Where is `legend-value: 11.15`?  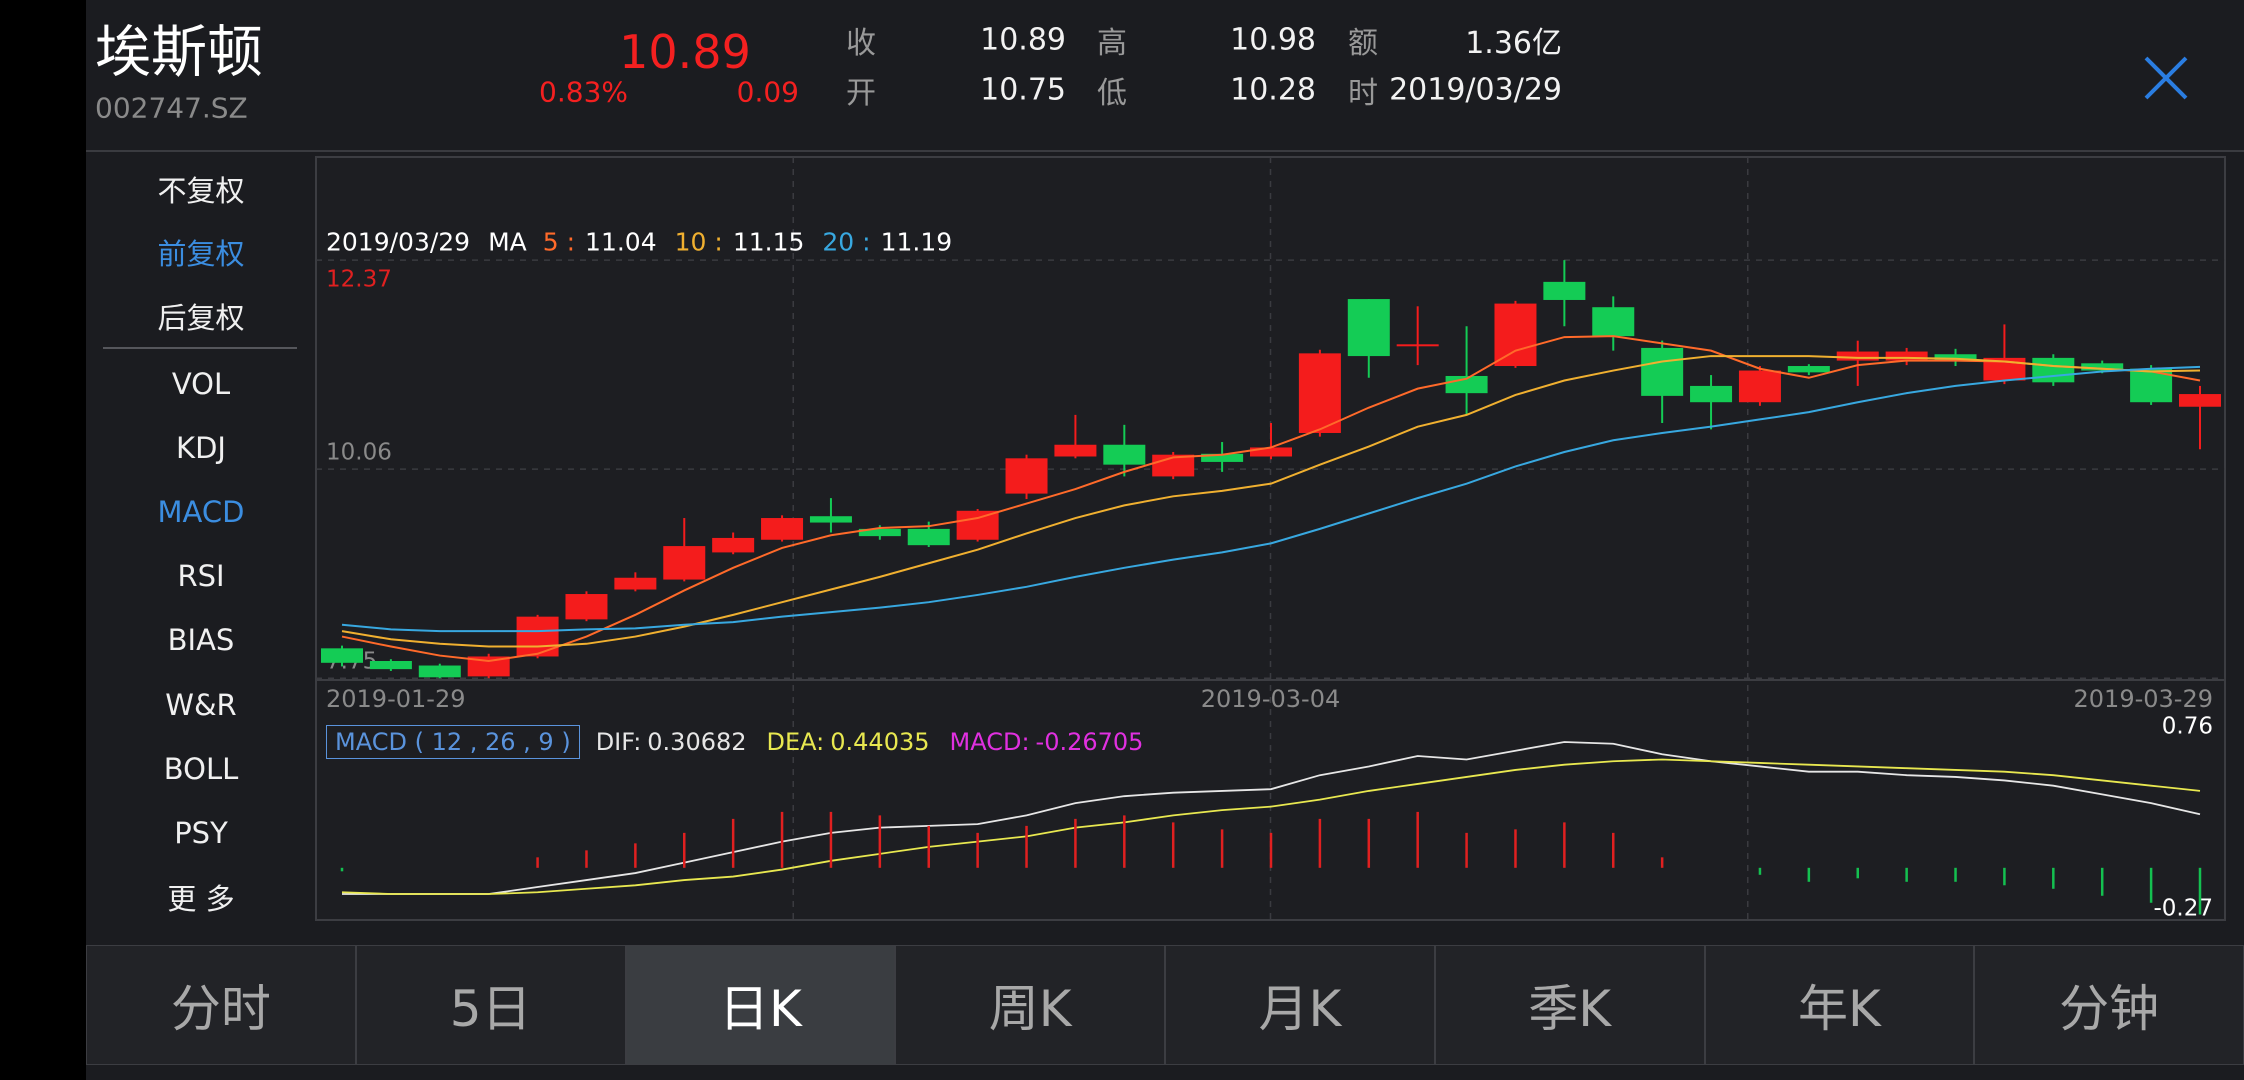 legend-value: 11.15 is located at coordinates (768, 242).